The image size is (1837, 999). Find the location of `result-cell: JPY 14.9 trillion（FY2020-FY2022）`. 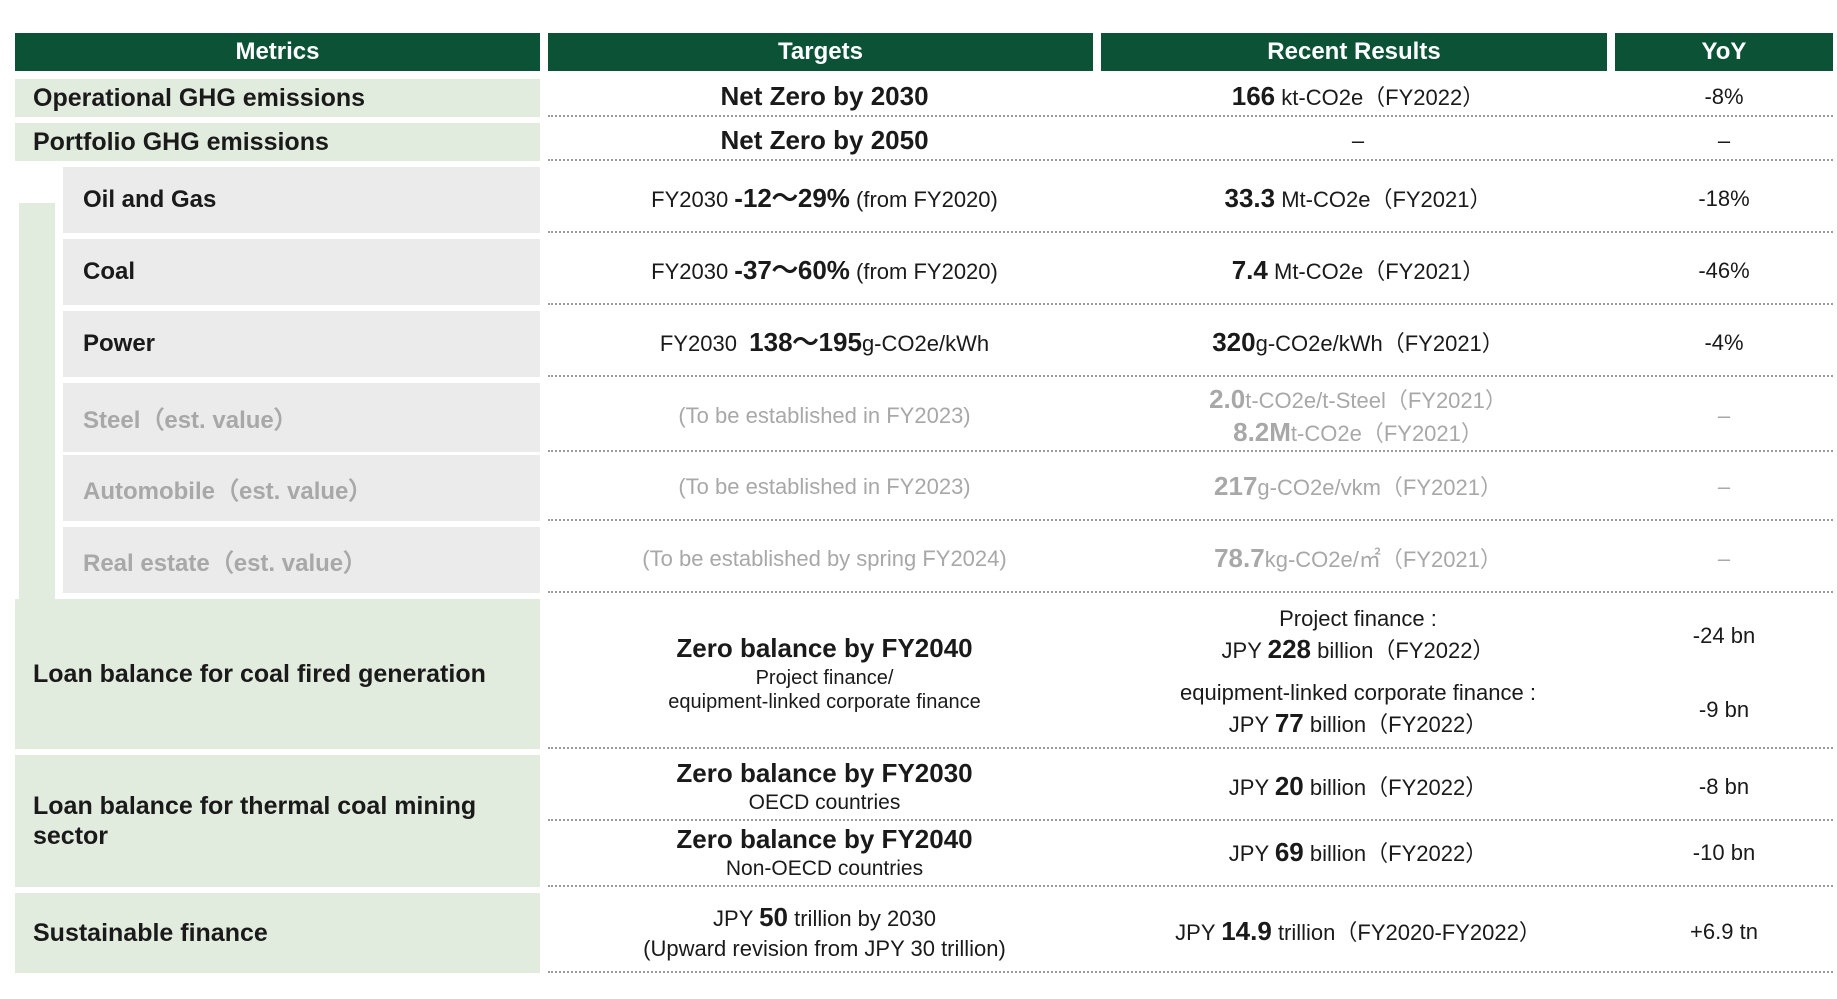

result-cell: JPY 14.9 trillion（FY2020-FY2022） is located at coordinates (1358, 931).